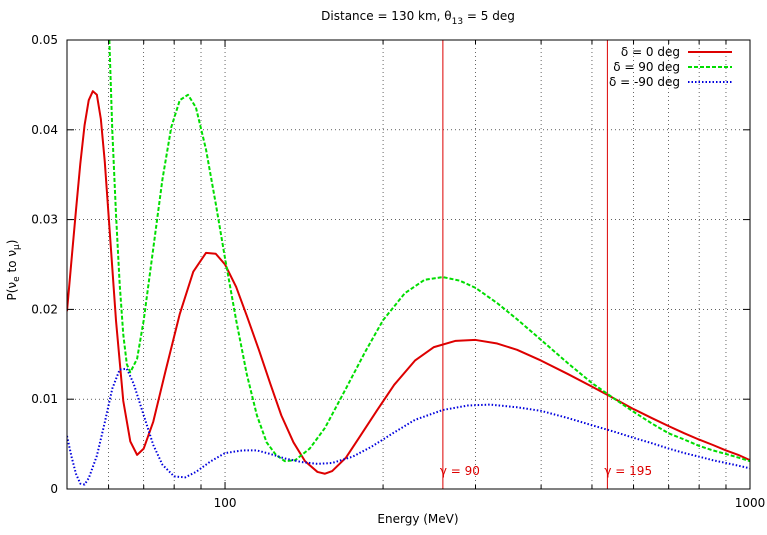 The height and width of the screenshot is (535, 767). What do you see at coordinates (44, 220) in the screenshot?
I see `y-tick-label: 0.03` at bounding box center [44, 220].